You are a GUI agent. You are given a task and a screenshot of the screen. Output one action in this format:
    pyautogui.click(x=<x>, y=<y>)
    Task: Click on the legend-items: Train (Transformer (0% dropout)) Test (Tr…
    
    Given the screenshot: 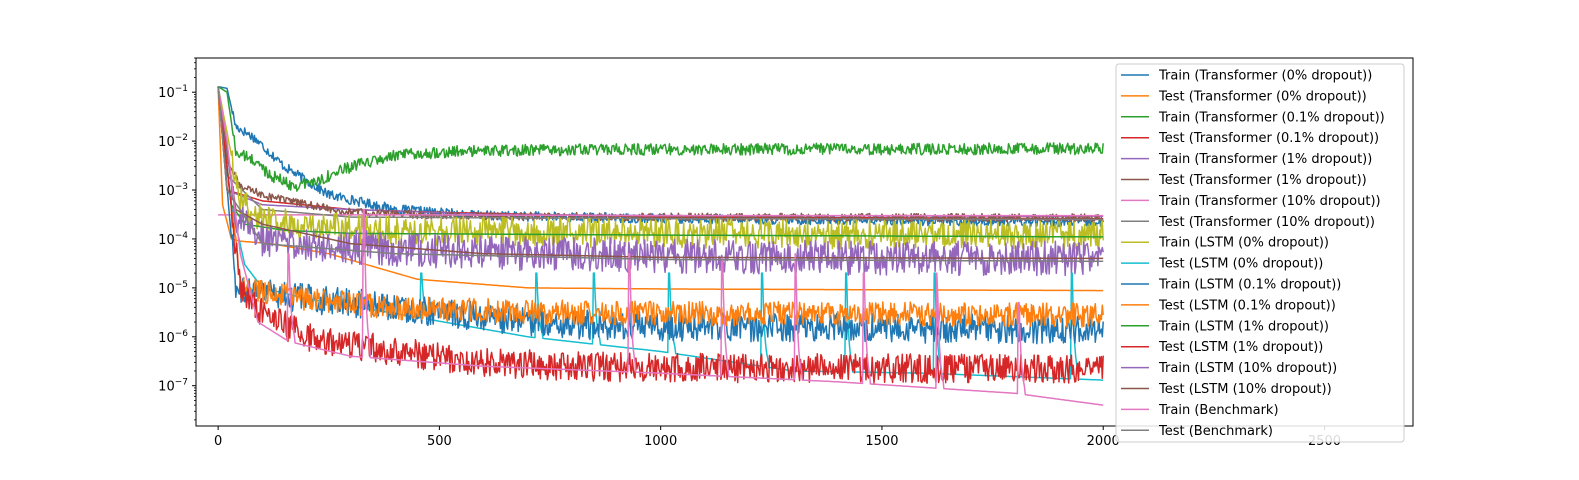 What is the action you would take?
    pyautogui.click(x=1253, y=254)
    